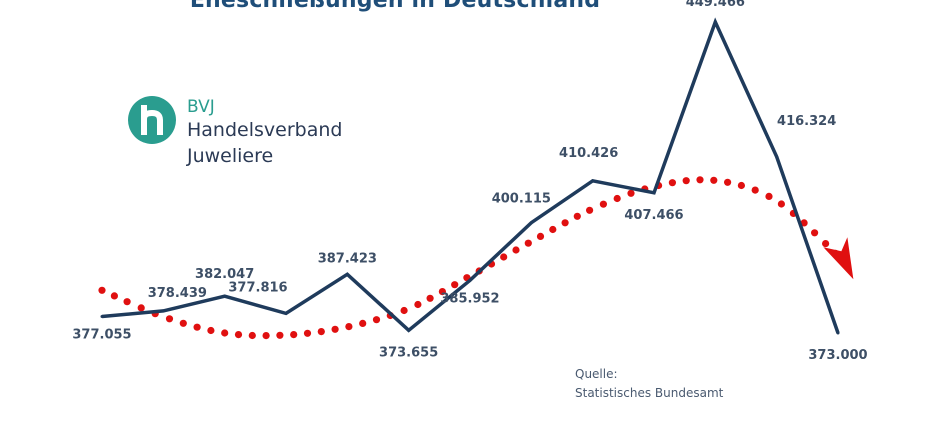  What do you see at coordinates (649, 384) in the screenshot?
I see `source-note: Quelle: Statistisches Bundesamt` at bounding box center [649, 384].